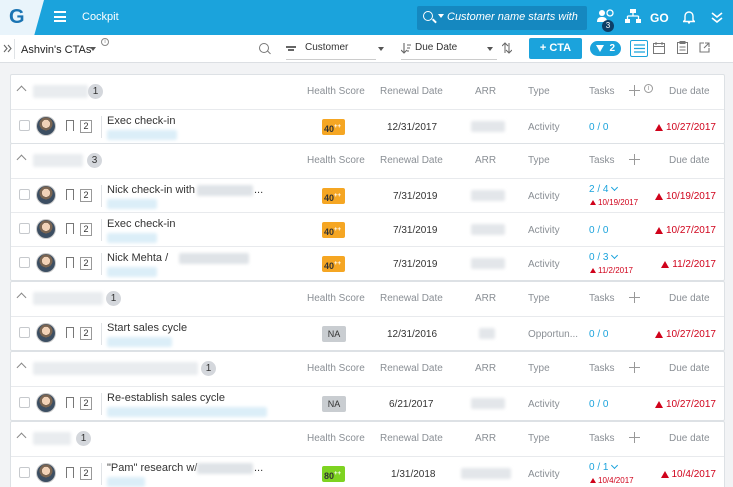 This screenshot has width=733, height=487. I want to click on sort-direction-icon, so click(507, 48).